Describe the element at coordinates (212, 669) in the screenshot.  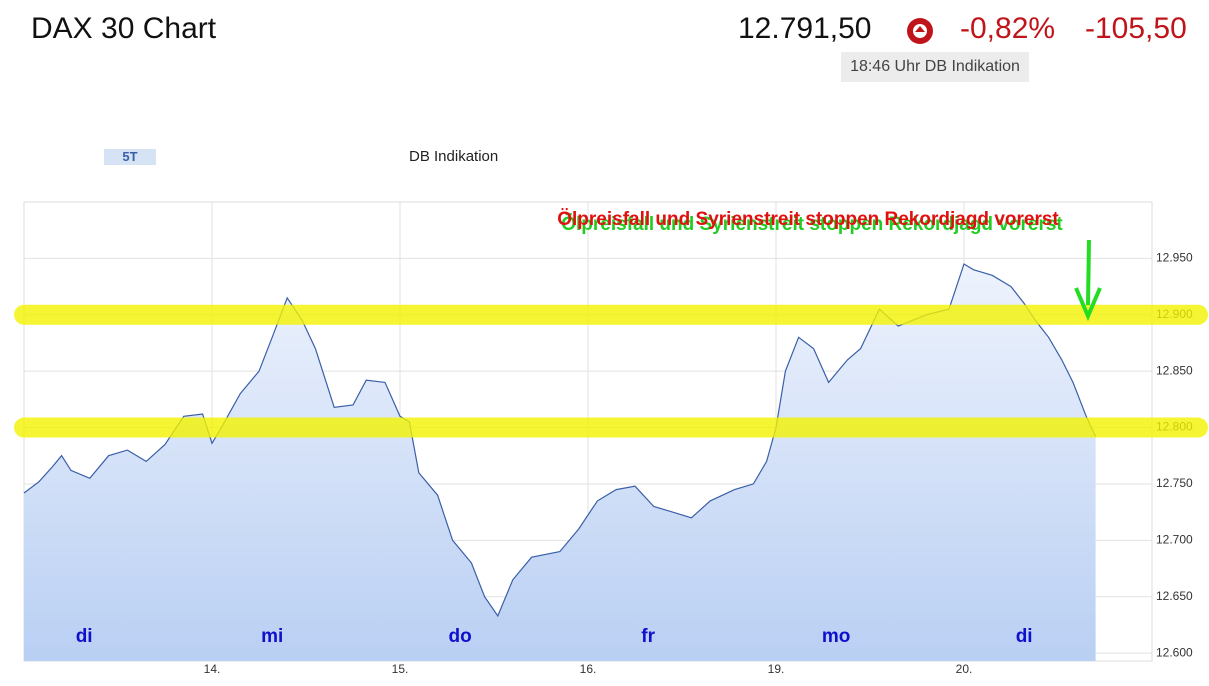
I see `x-tick-label: 14.` at that location.